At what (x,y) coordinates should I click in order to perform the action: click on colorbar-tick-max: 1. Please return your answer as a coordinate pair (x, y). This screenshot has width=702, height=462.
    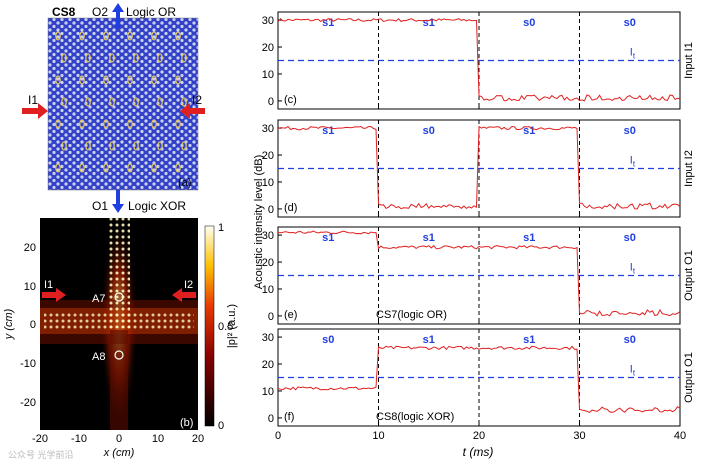
    Looking at the image, I should click on (221, 228).